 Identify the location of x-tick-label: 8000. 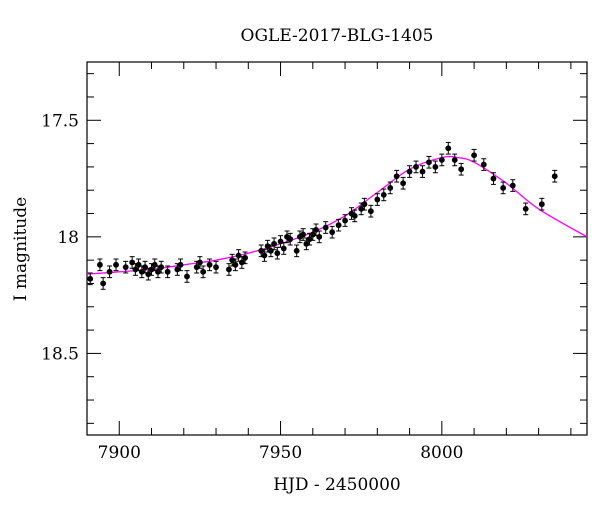
(441, 453).